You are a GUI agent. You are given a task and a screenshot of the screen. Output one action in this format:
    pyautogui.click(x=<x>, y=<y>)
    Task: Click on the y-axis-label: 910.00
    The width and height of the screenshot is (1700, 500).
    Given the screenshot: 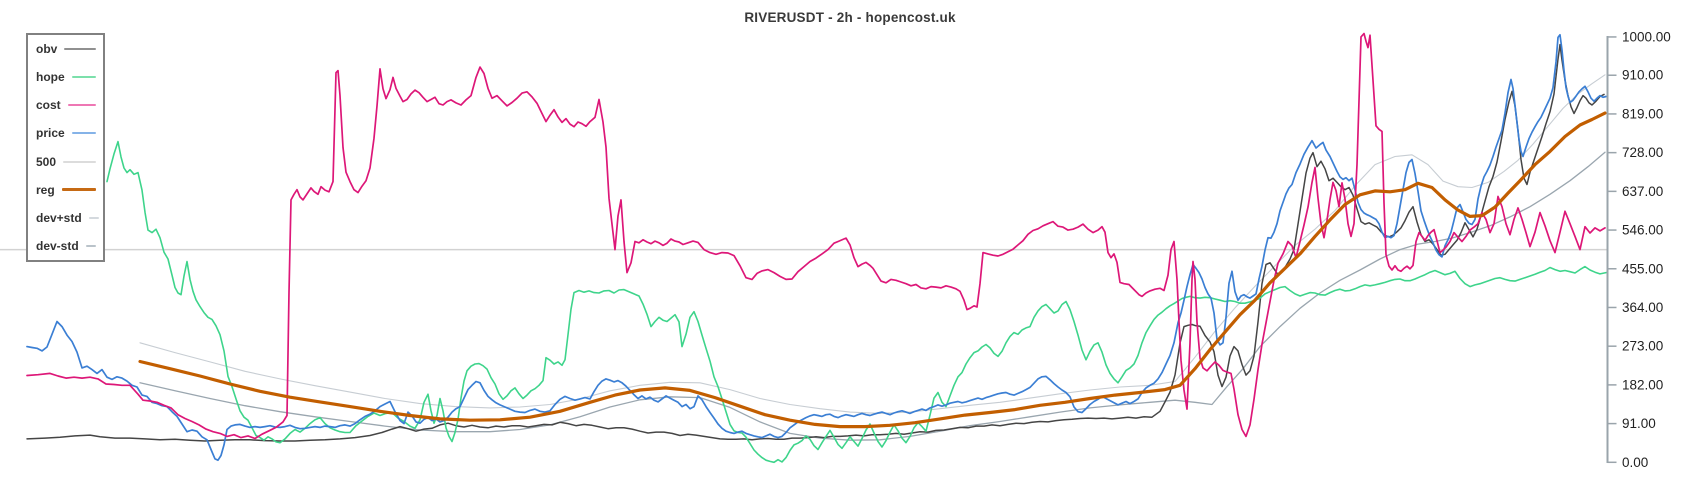 What is the action you would take?
    pyautogui.click(x=1642, y=75)
    